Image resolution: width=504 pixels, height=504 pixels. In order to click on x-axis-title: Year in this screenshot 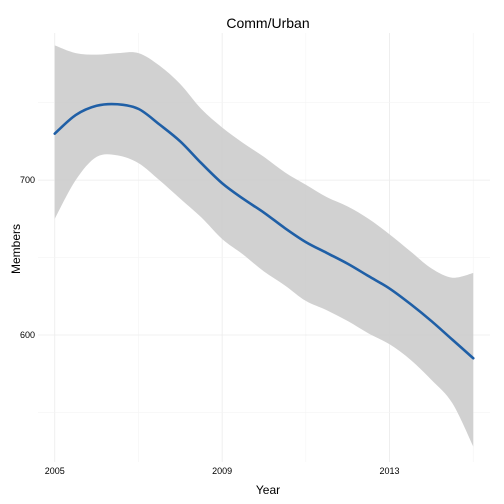, I will do `click(268, 490)`.